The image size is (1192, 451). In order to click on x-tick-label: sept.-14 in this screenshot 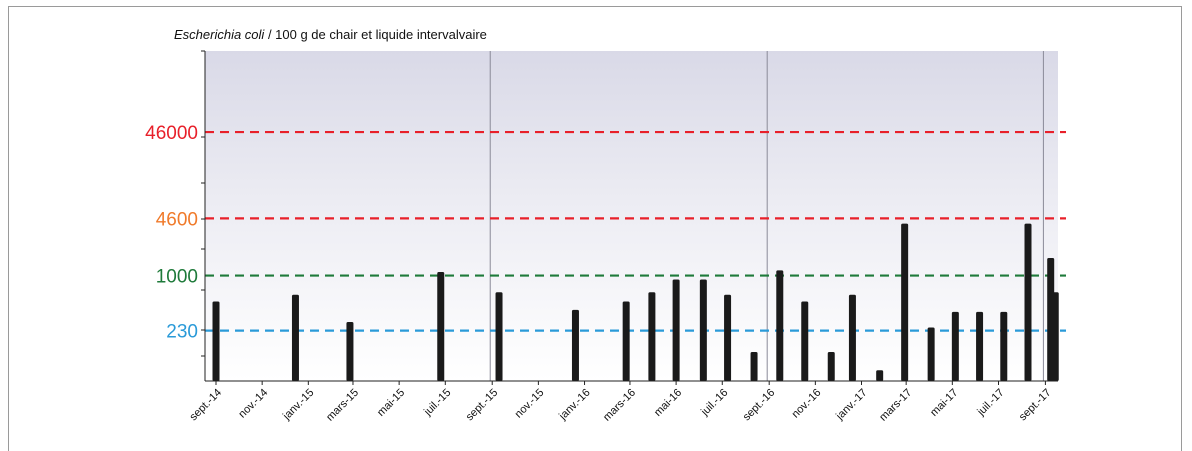, I will do `click(206, 405)`.